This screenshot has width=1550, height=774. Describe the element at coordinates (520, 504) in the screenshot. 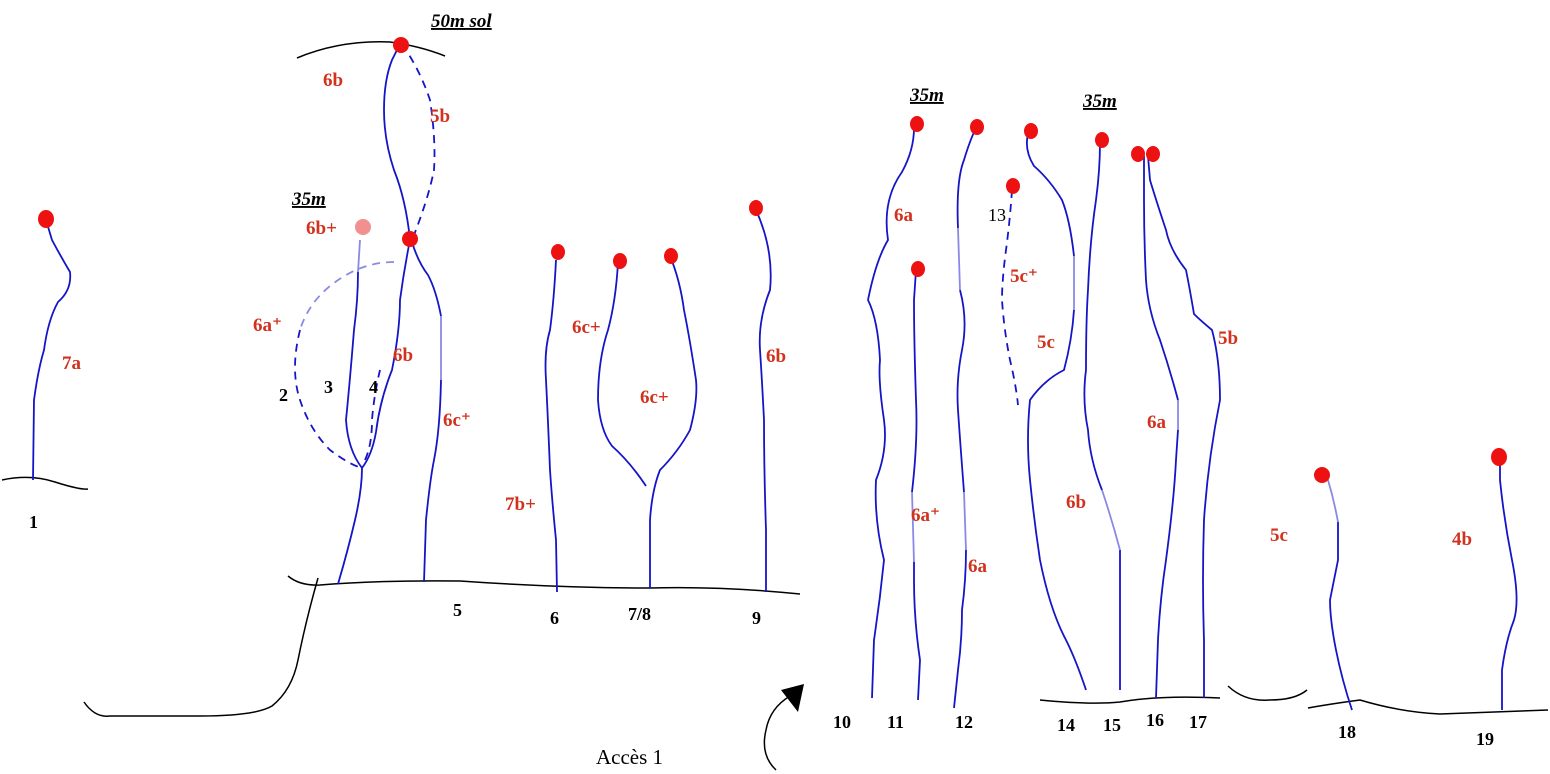

I see `grade-route-6: 7b+` at that location.